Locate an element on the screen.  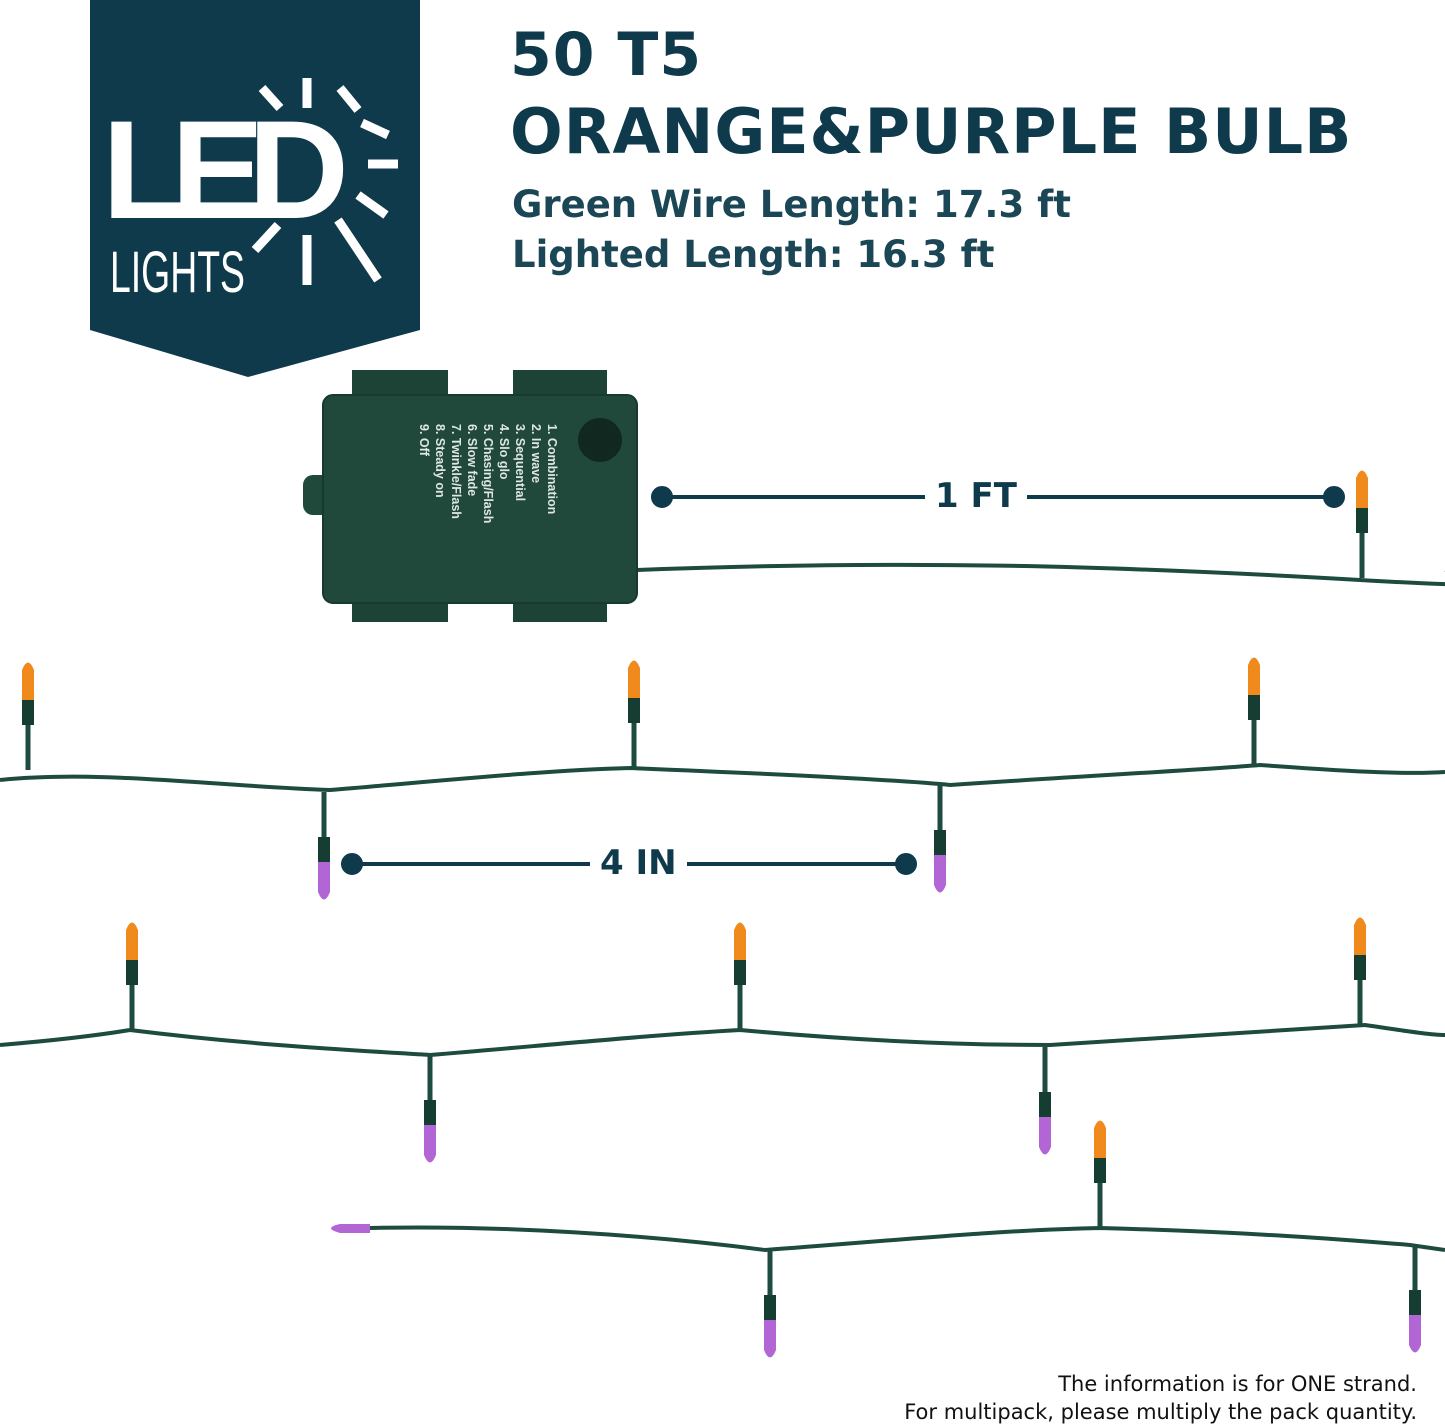
mode-button is located at coordinates (600, 440).